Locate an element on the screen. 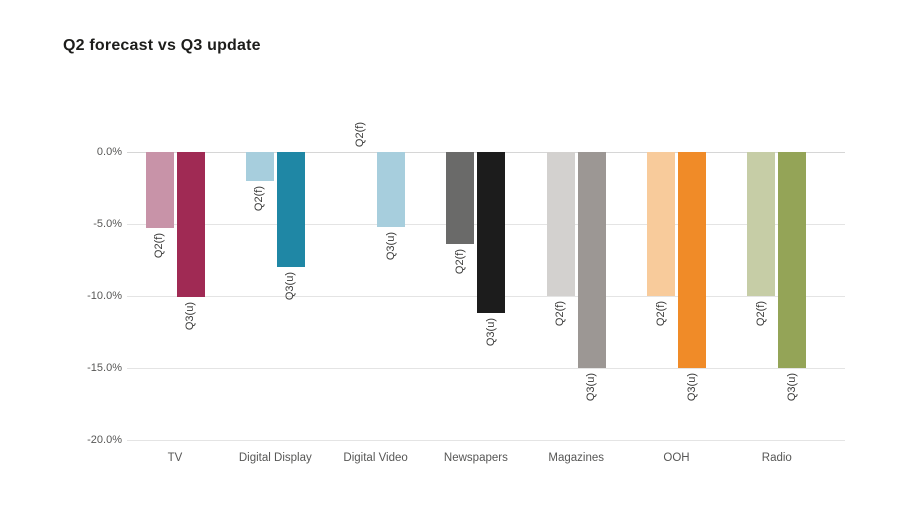  y-axis-tick-label: -15.0% is located at coordinates (104, 368).